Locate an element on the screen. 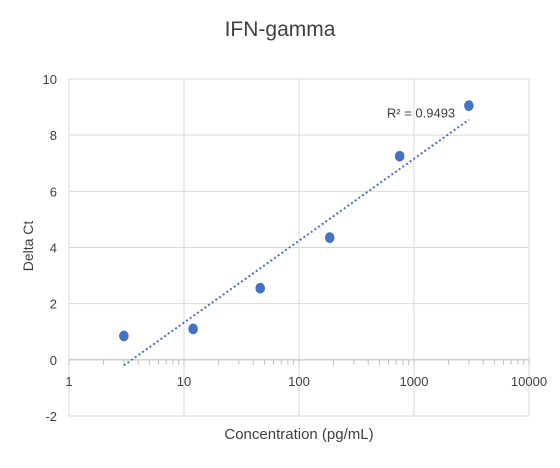 The image size is (560, 468). x-tick-label: 10 is located at coordinates (184, 381).